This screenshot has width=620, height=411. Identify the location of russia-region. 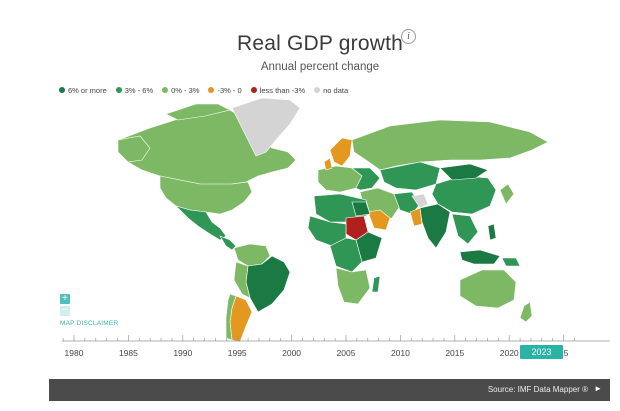
(450, 145).